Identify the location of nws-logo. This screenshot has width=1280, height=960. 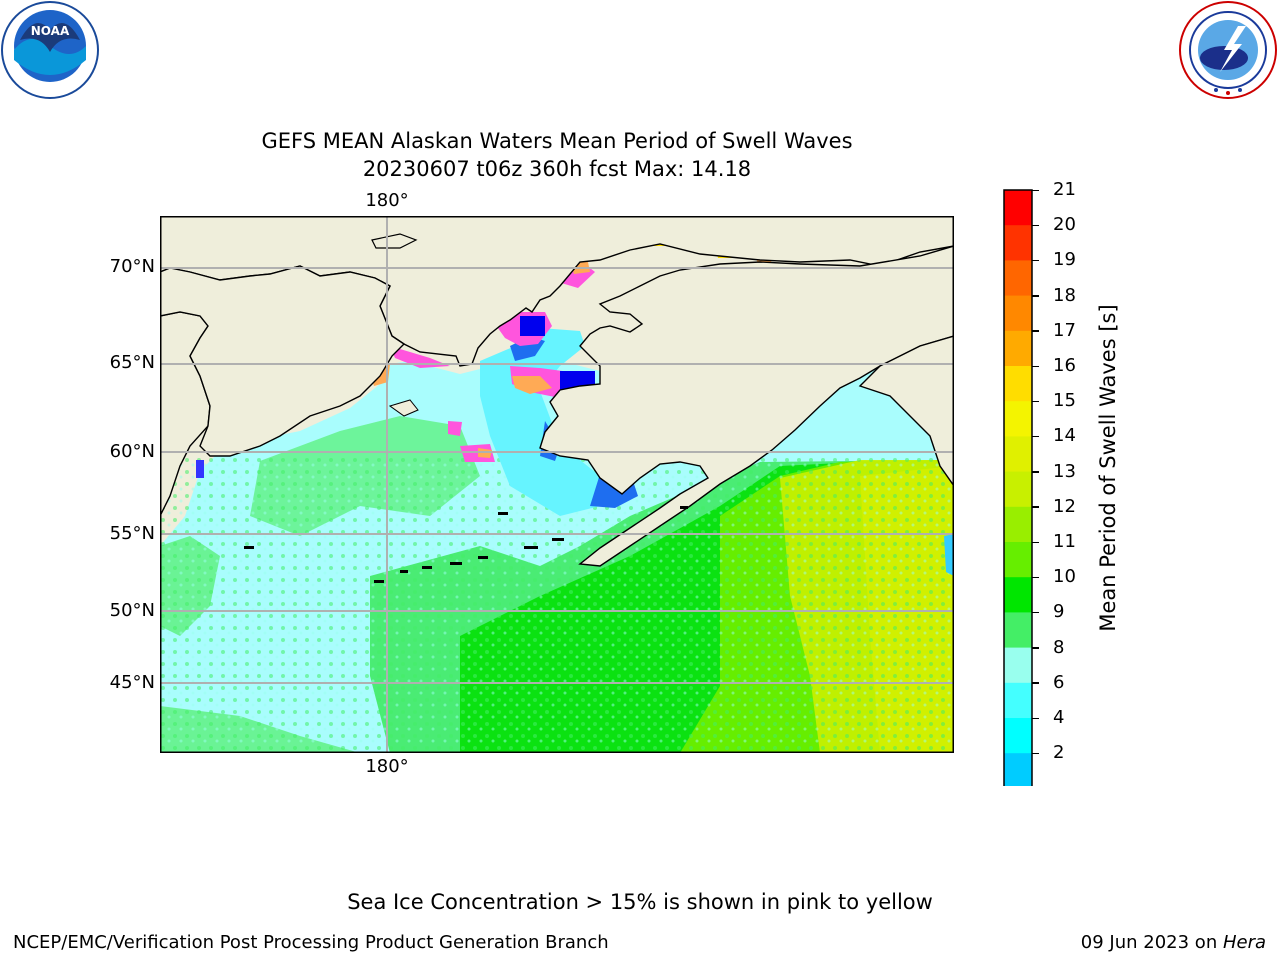
(1228, 50).